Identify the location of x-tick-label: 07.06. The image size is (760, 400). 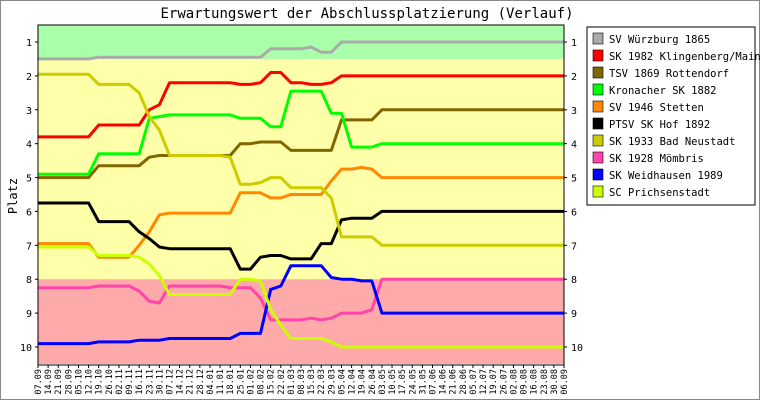
(434, 382).